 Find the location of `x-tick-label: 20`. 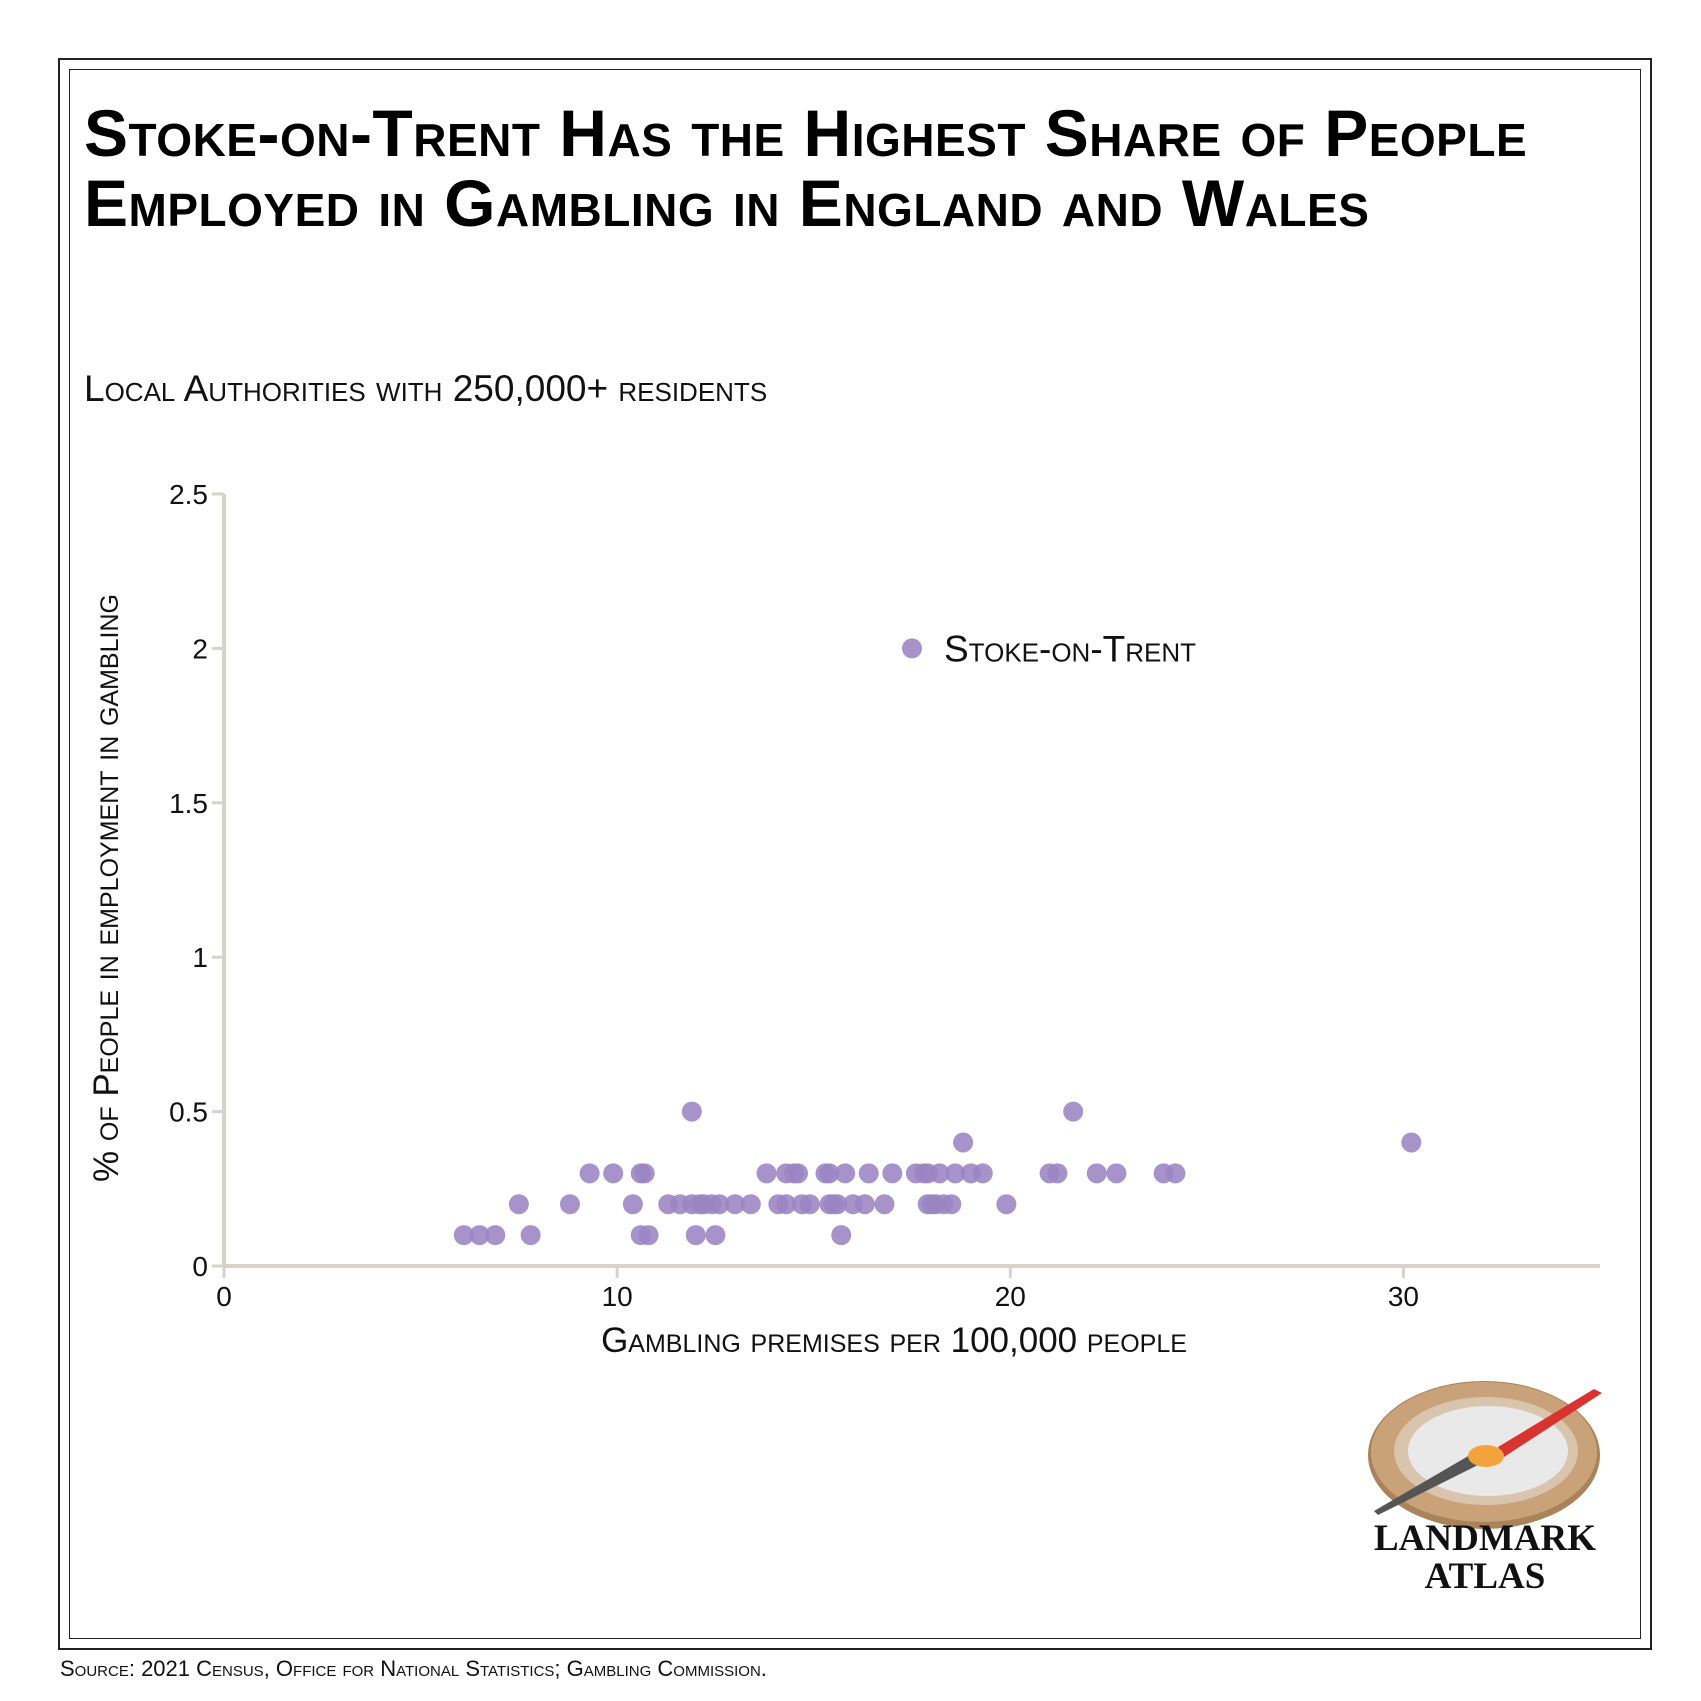

x-tick-label: 20 is located at coordinates (1010, 1296).